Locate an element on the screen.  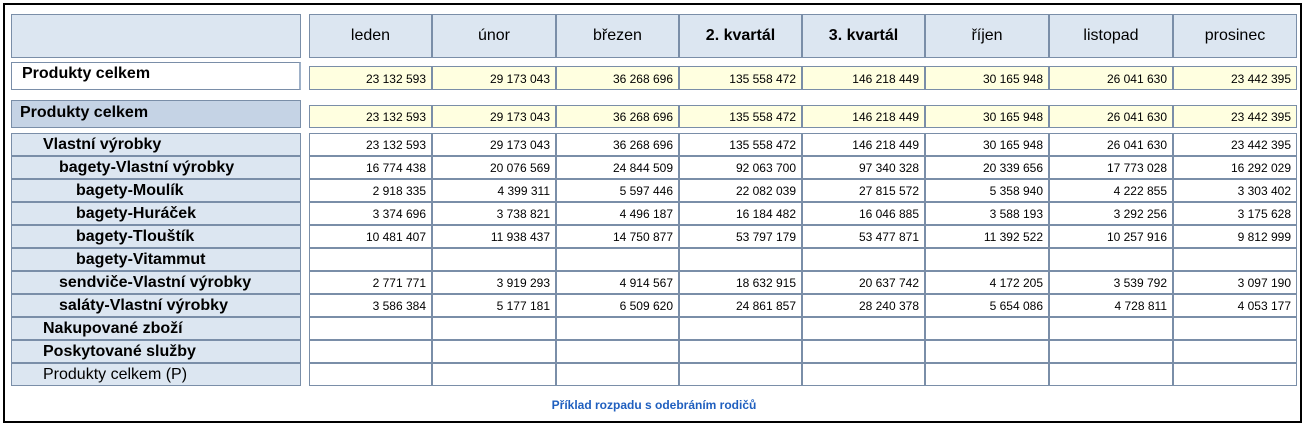
data-cell: 4 053 177 is located at coordinates (1235, 305).